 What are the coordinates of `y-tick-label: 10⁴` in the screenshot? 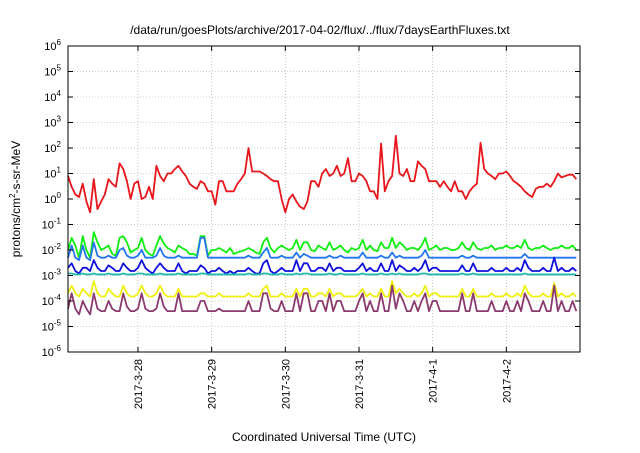 It's located at (52, 96).